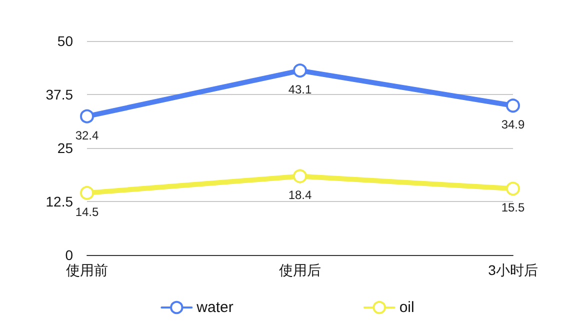  Describe the element at coordinates (87, 211) in the screenshot. I see `data-label: 14.5` at that location.